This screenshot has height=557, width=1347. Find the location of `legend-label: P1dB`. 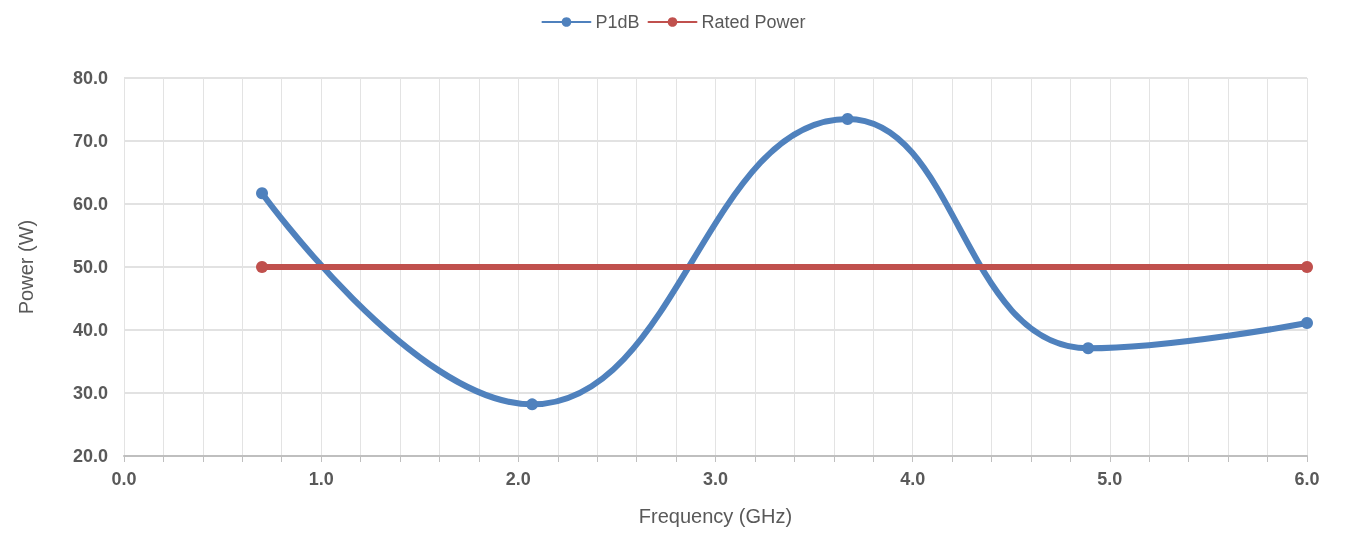

legend-label: P1dB is located at coordinates (617, 22).